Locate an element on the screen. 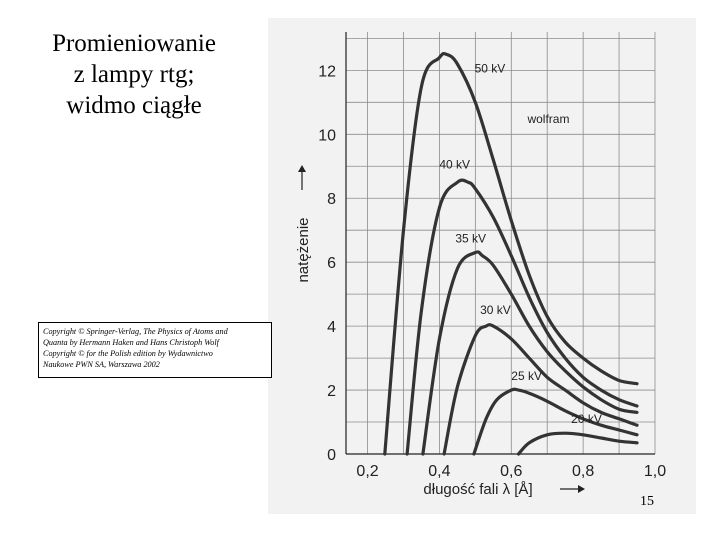  annotation-wolfram: wolfram is located at coordinates (547, 119).